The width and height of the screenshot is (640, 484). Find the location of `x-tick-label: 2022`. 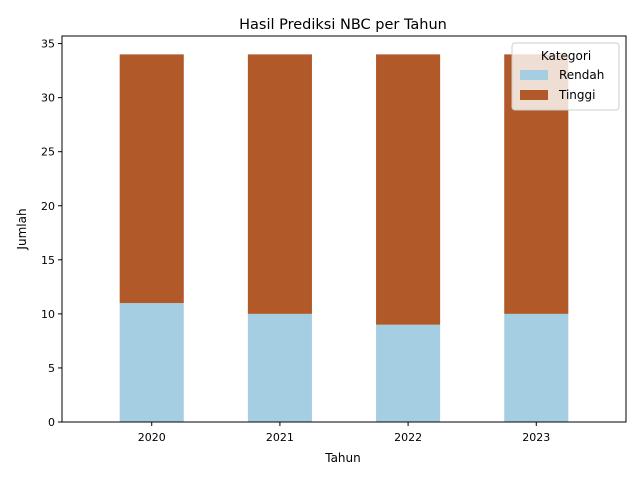

x-tick-label: 2022 is located at coordinates (408, 437).